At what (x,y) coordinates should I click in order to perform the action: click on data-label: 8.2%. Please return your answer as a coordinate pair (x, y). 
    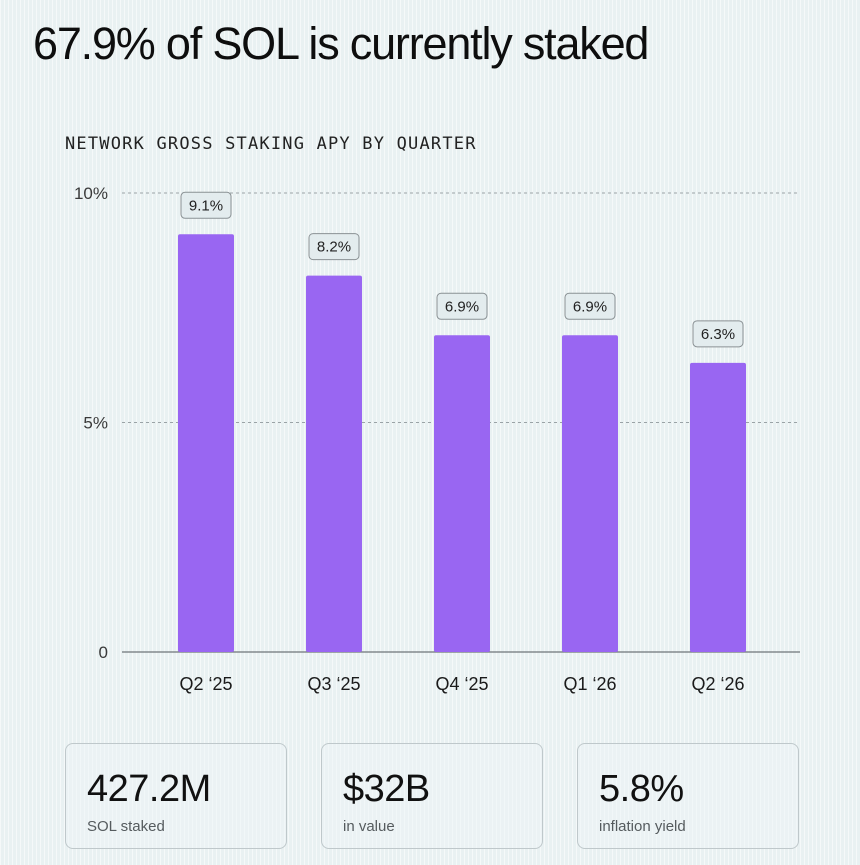
    Looking at the image, I should click on (334, 247).